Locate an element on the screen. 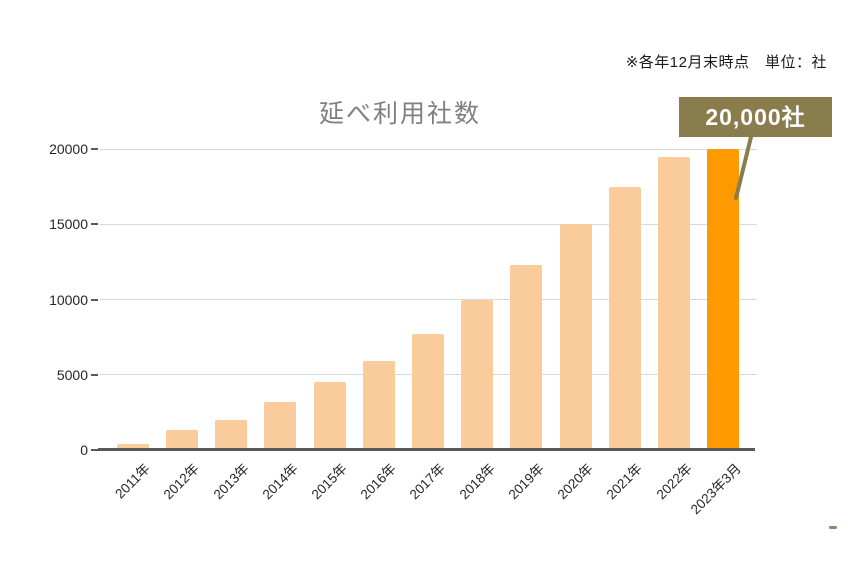 This screenshot has height=573, width=862. callout-leader-line is located at coordinates (743, 167).